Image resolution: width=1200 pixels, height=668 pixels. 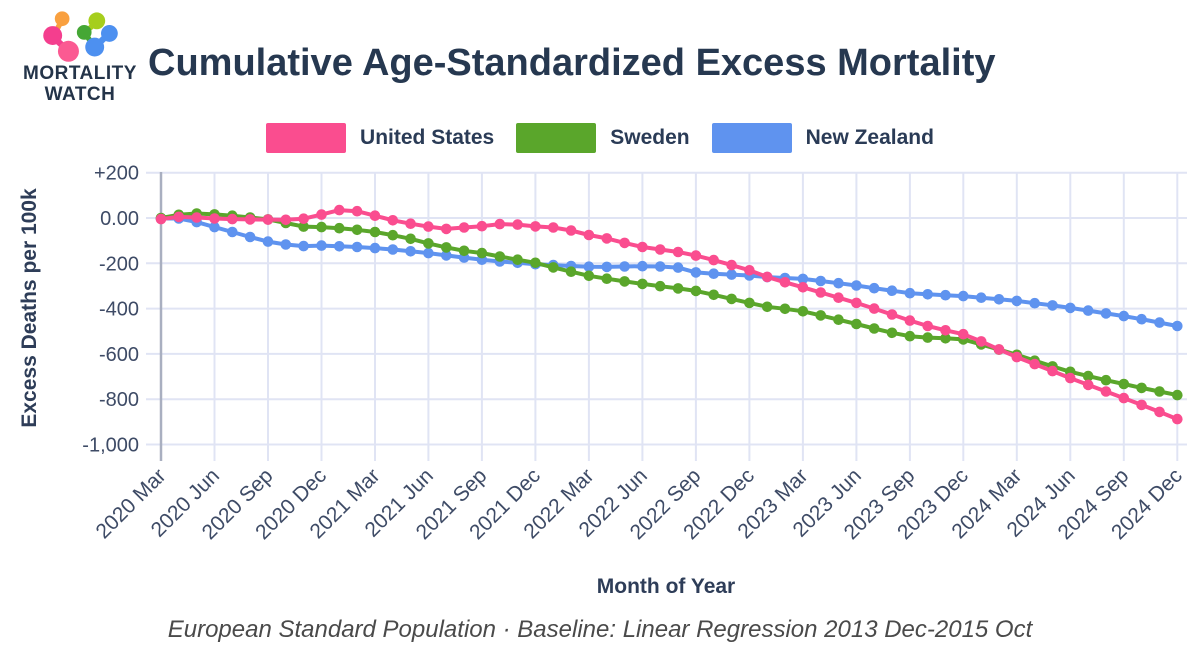 I want to click on legend-item-new-zealand: New Zealand, so click(x=822, y=138).